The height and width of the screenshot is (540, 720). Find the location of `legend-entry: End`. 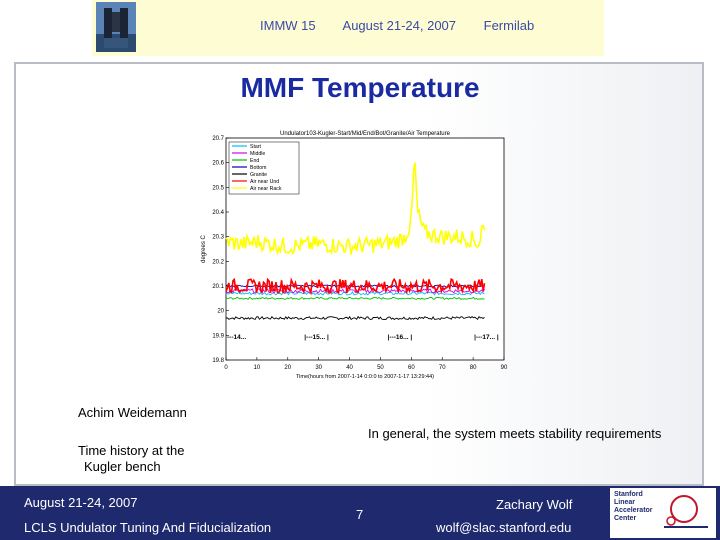

legend-entry: End is located at coordinates (254, 161).